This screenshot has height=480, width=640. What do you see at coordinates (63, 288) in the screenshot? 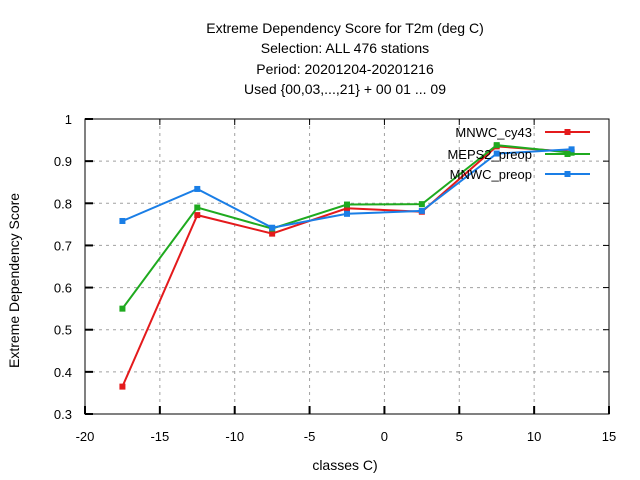
I see `y-tick-label-3: 0.6` at bounding box center [63, 288].